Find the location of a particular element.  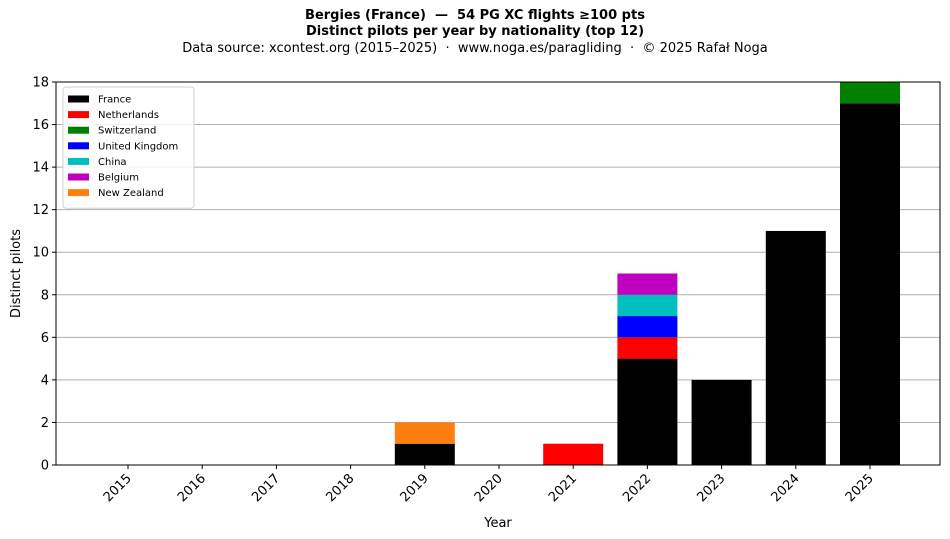

bar-segment-new-zealand is located at coordinates (424, 433).